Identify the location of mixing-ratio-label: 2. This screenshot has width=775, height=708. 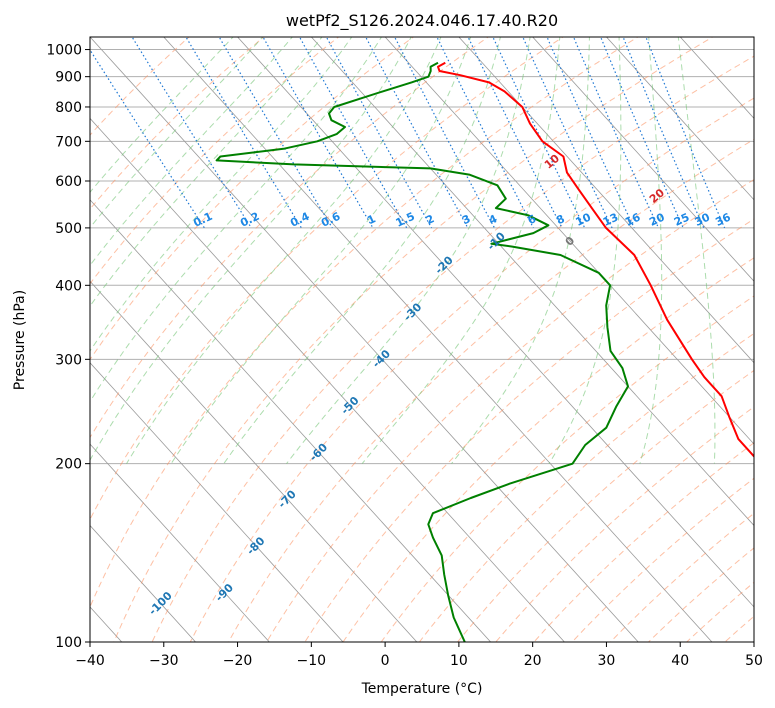
(430, 219).